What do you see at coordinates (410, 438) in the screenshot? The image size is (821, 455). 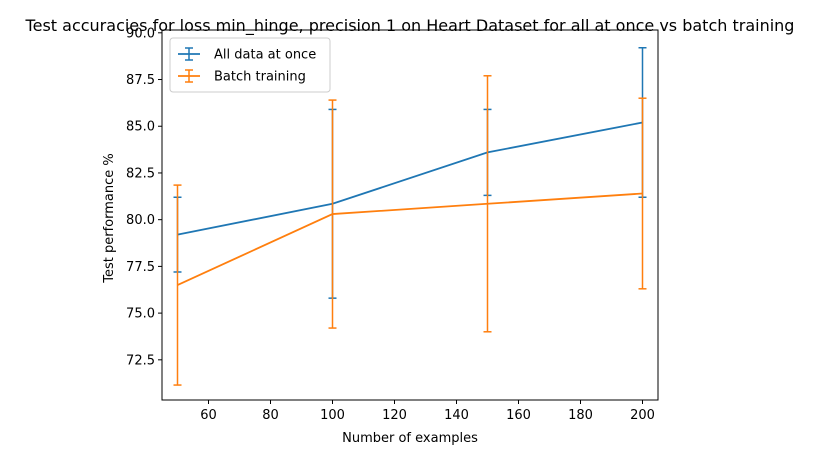 I see `x-axis-label: Number of examples` at bounding box center [410, 438].